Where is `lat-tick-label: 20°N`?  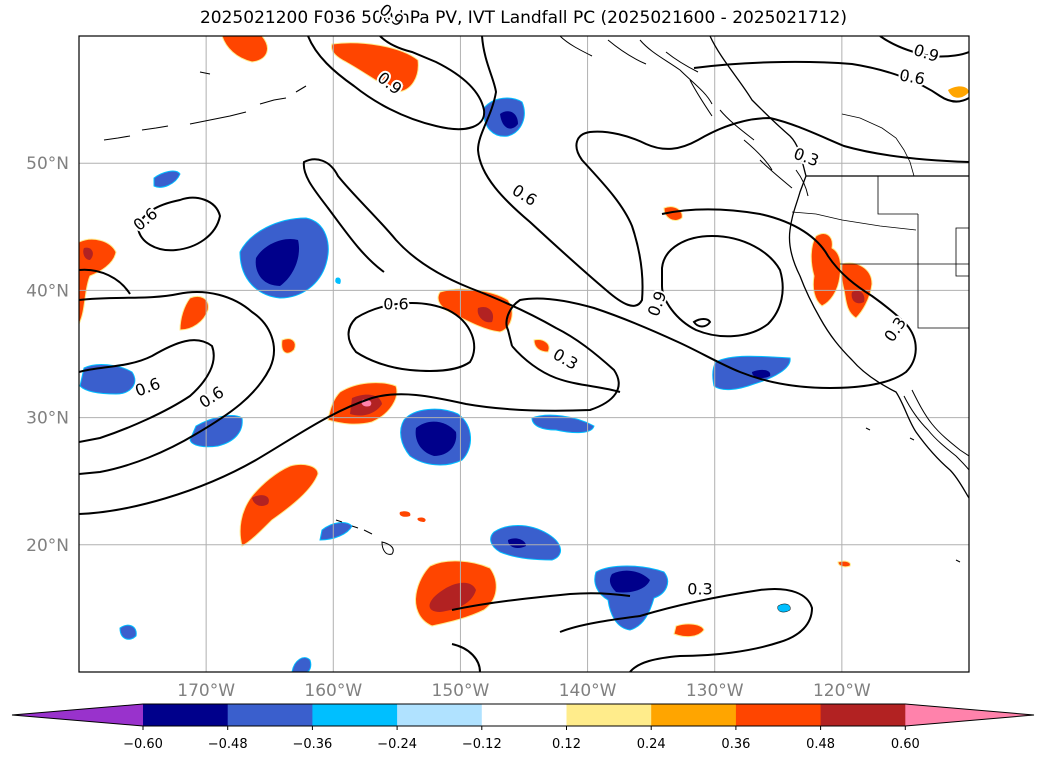 lat-tick-label: 20°N is located at coordinates (47, 546).